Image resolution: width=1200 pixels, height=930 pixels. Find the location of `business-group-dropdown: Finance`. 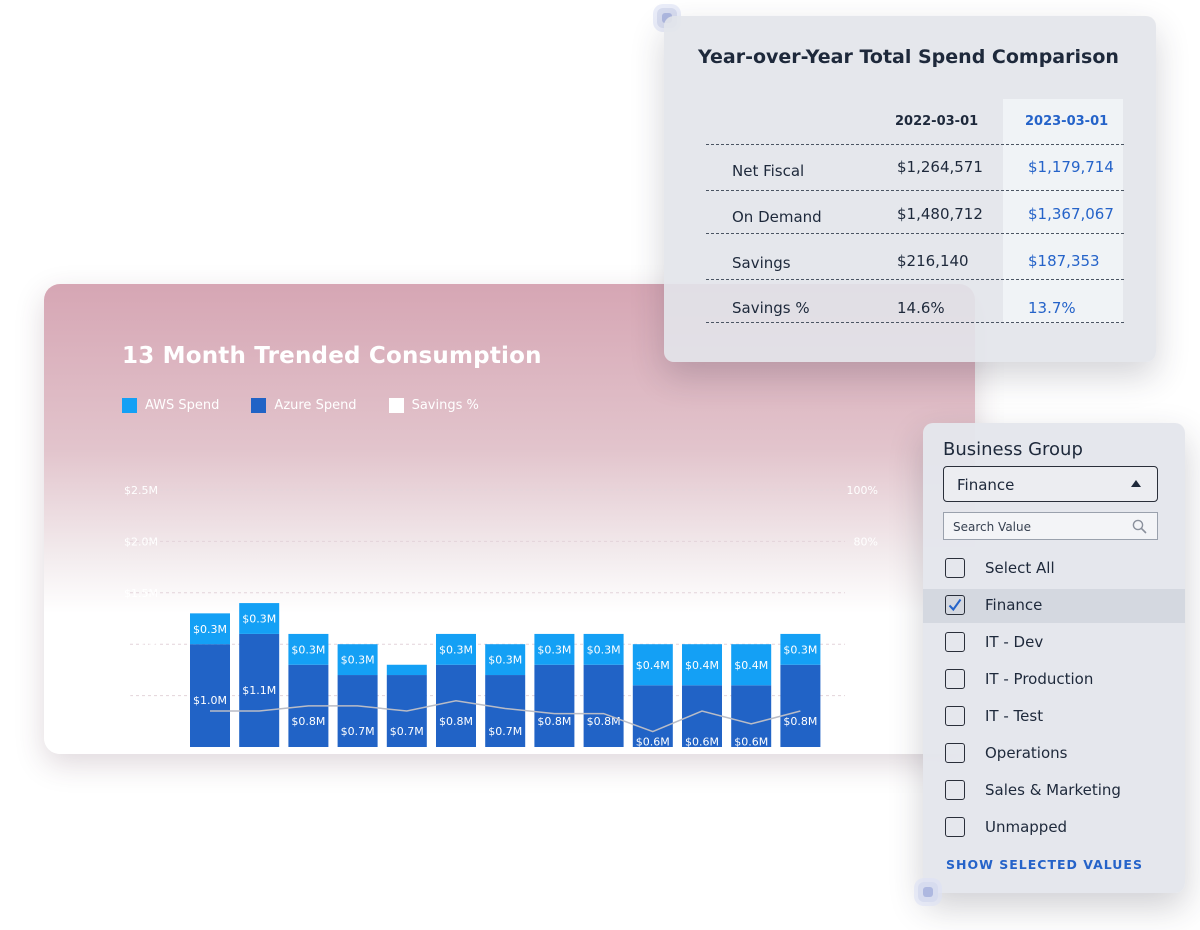

business-group-dropdown: Finance is located at coordinates (1050, 484).